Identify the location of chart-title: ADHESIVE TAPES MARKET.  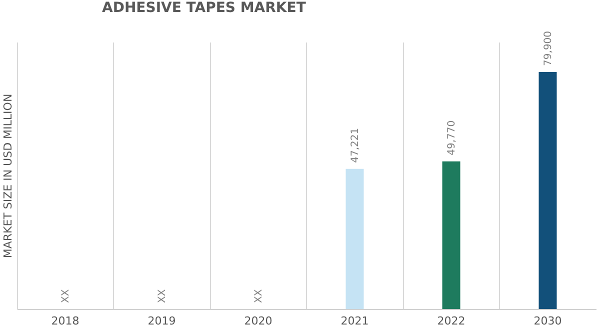
(204, 8).